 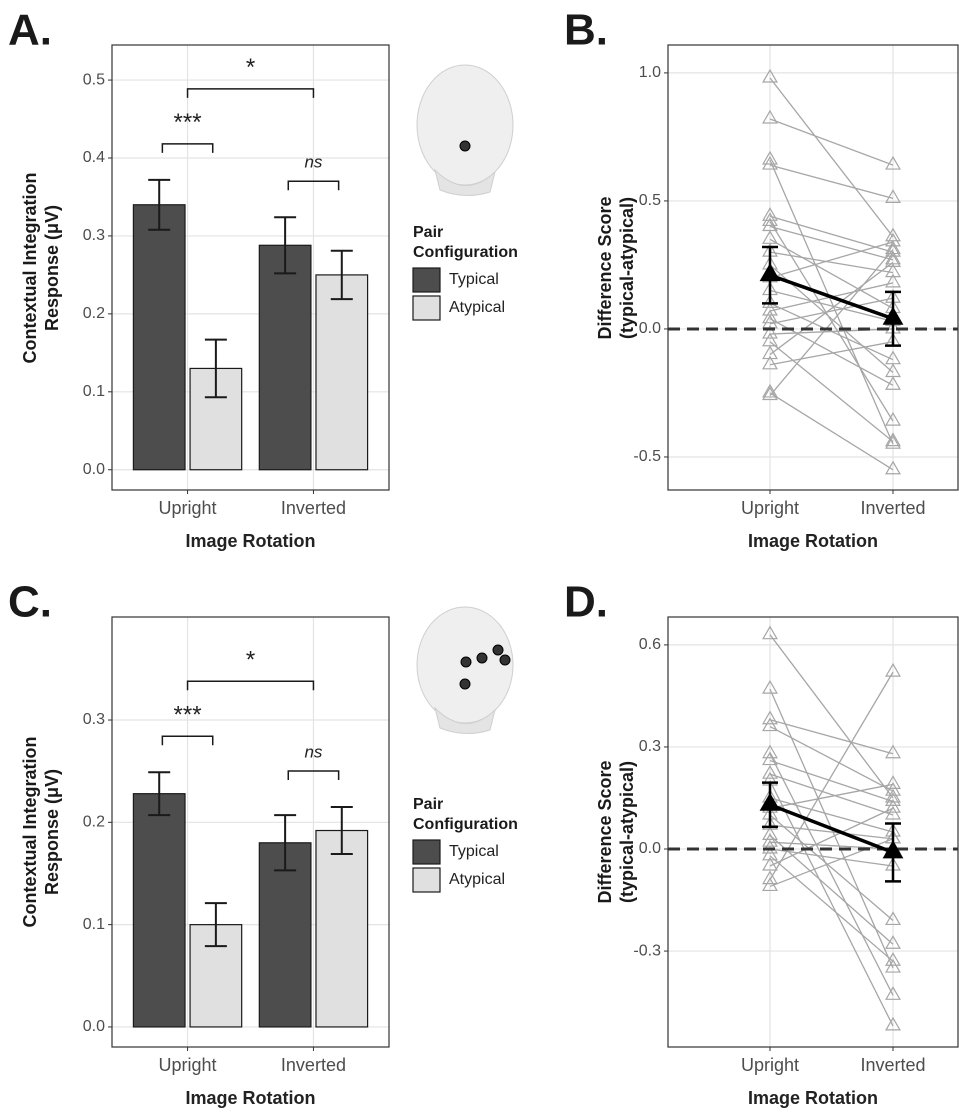 I want to click on mean-line, so click(x=831, y=829).